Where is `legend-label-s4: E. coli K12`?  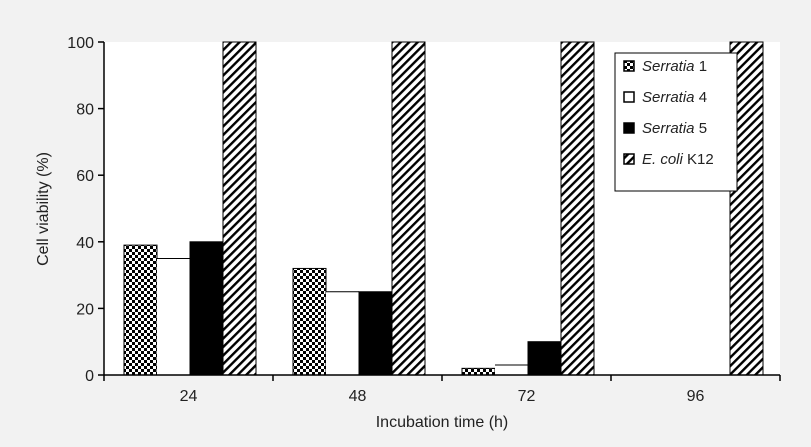 legend-label-s4: E. coli K12 is located at coordinates (678, 159).